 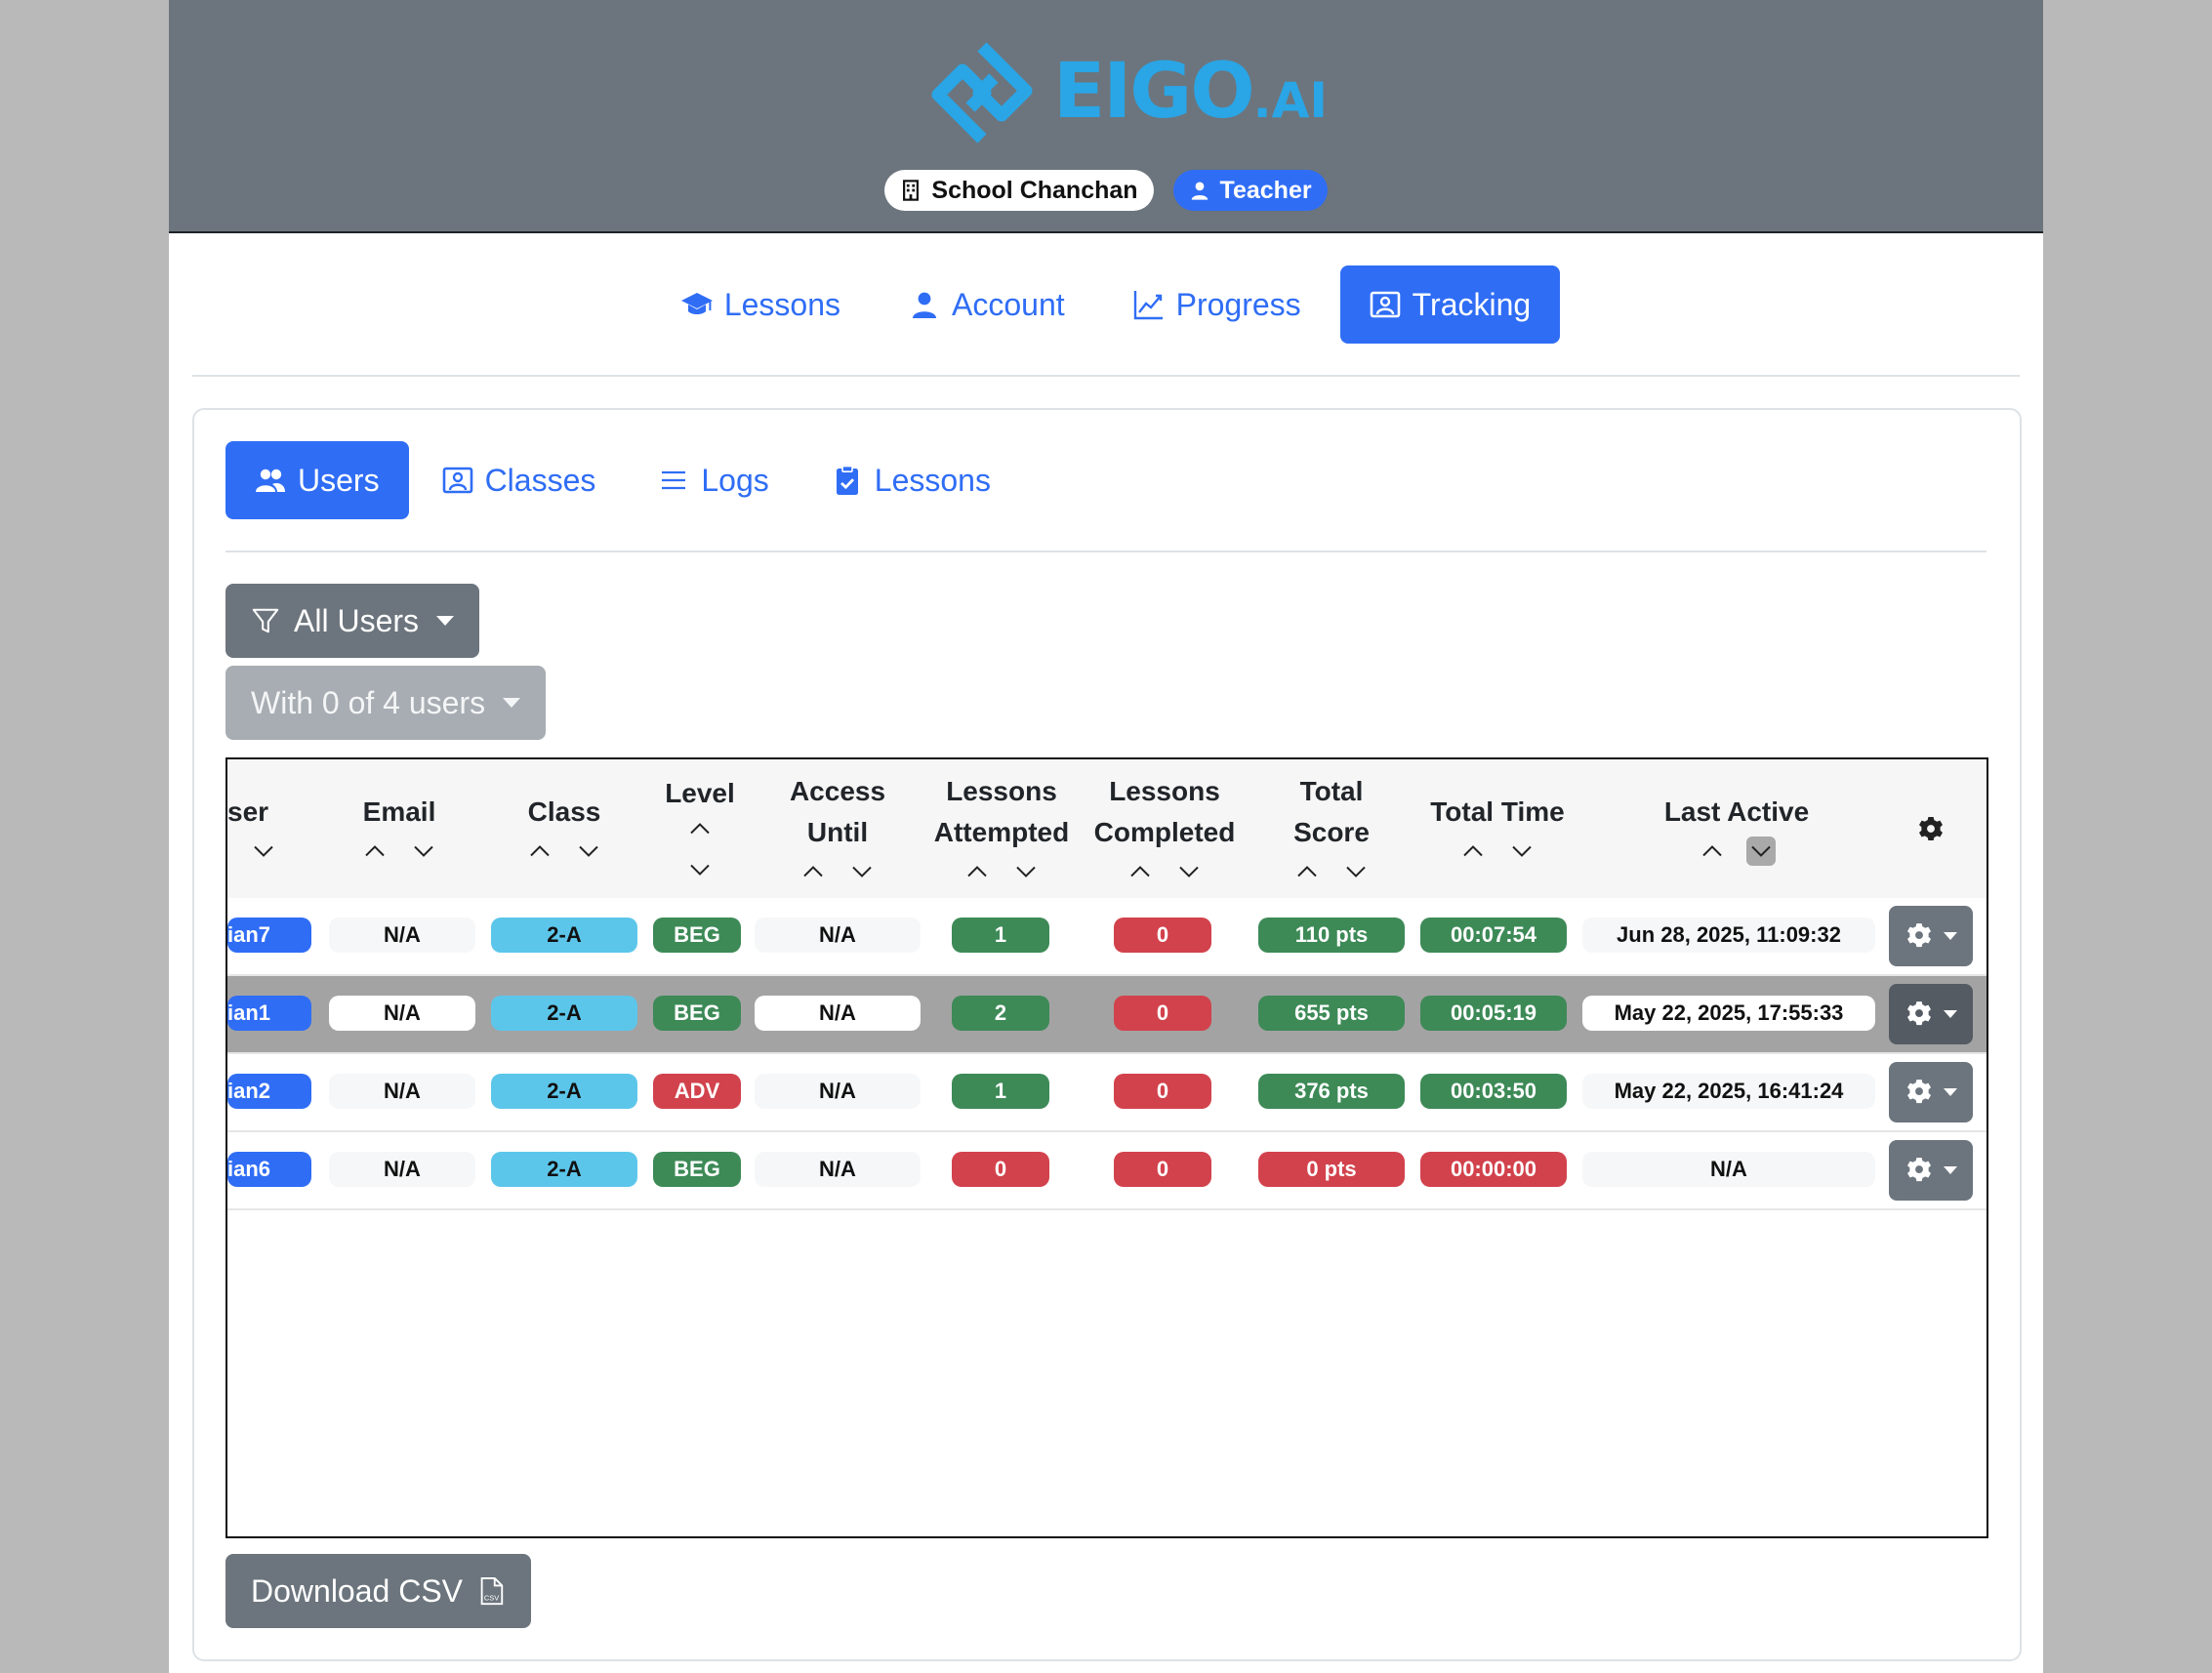 What do you see at coordinates (519, 480) in the screenshot?
I see `tab-classes: Classes` at bounding box center [519, 480].